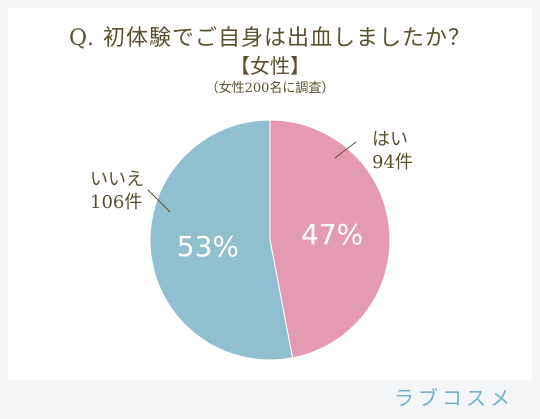  What do you see at coordinates (392, 162) in the screenshot?
I see `slice-count-yes: 94件` at bounding box center [392, 162].